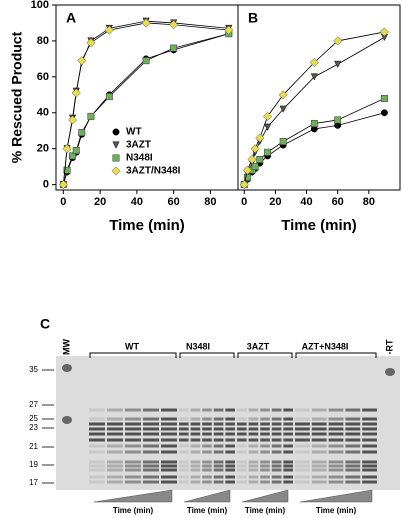  I want to click on plot-frame, so click(319, 97).